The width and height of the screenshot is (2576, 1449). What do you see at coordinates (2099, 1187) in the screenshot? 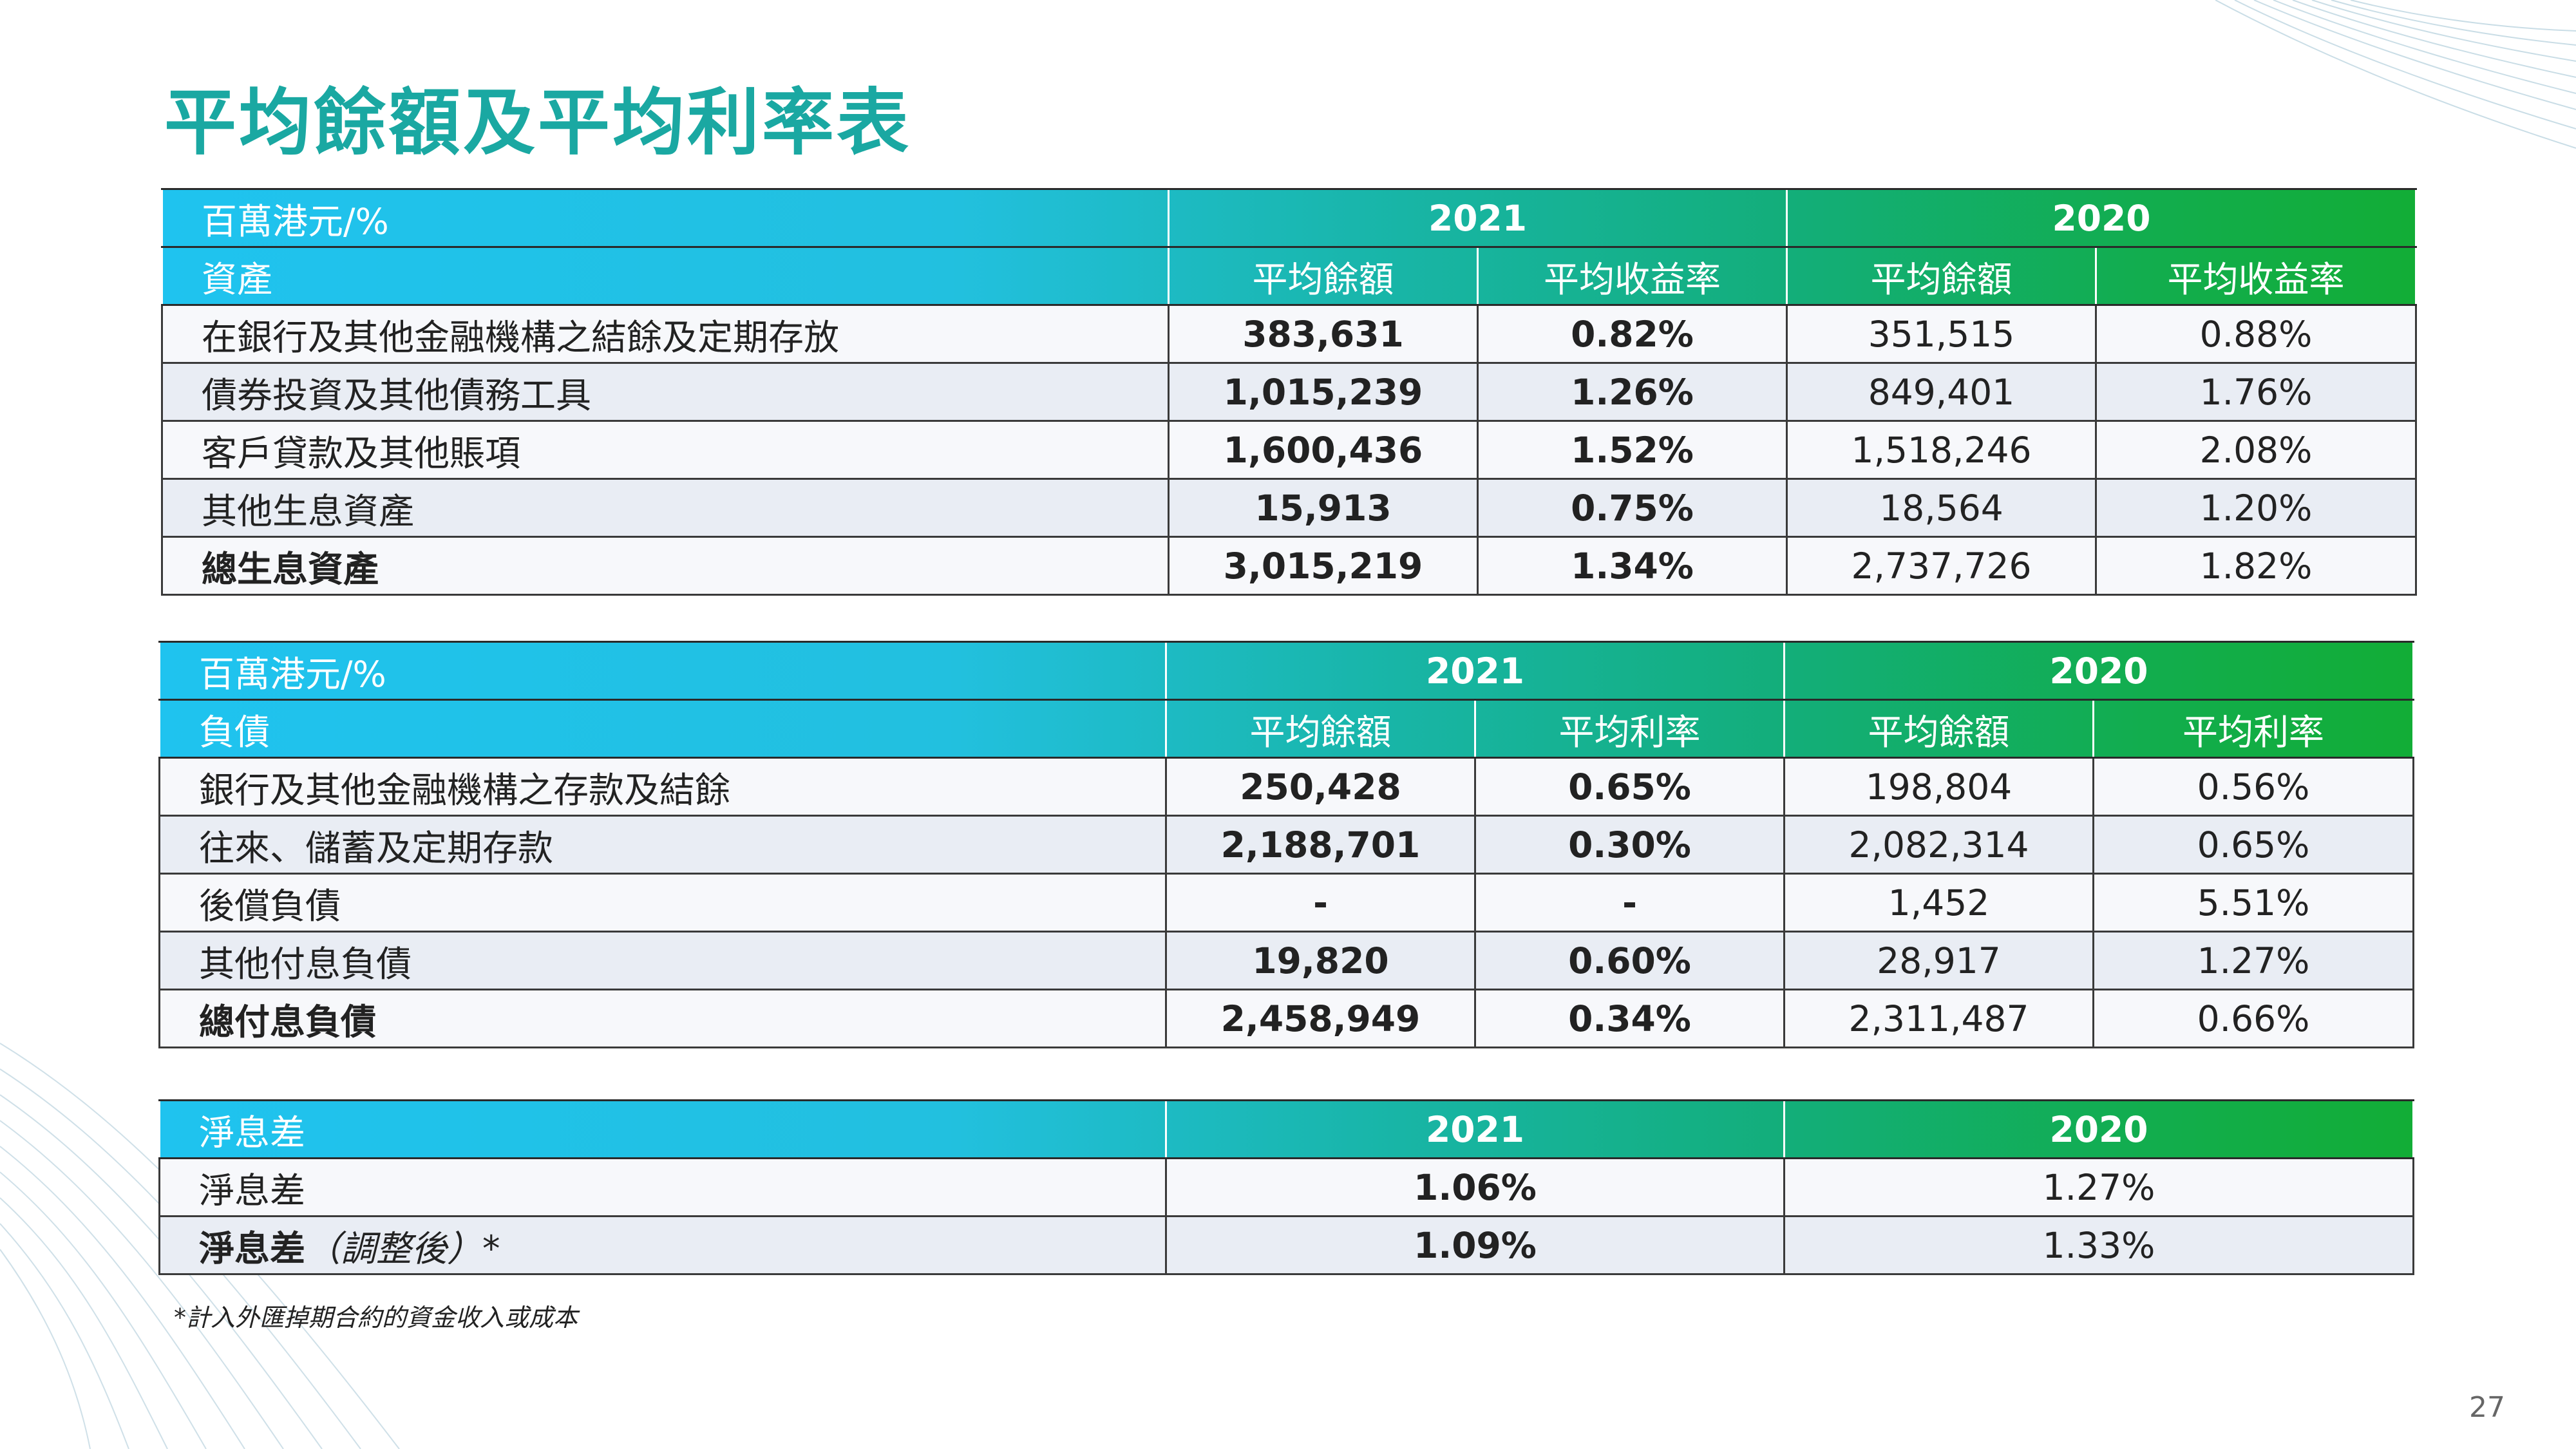
I see `cell-nim-2020: 1.27%` at bounding box center [2099, 1187].